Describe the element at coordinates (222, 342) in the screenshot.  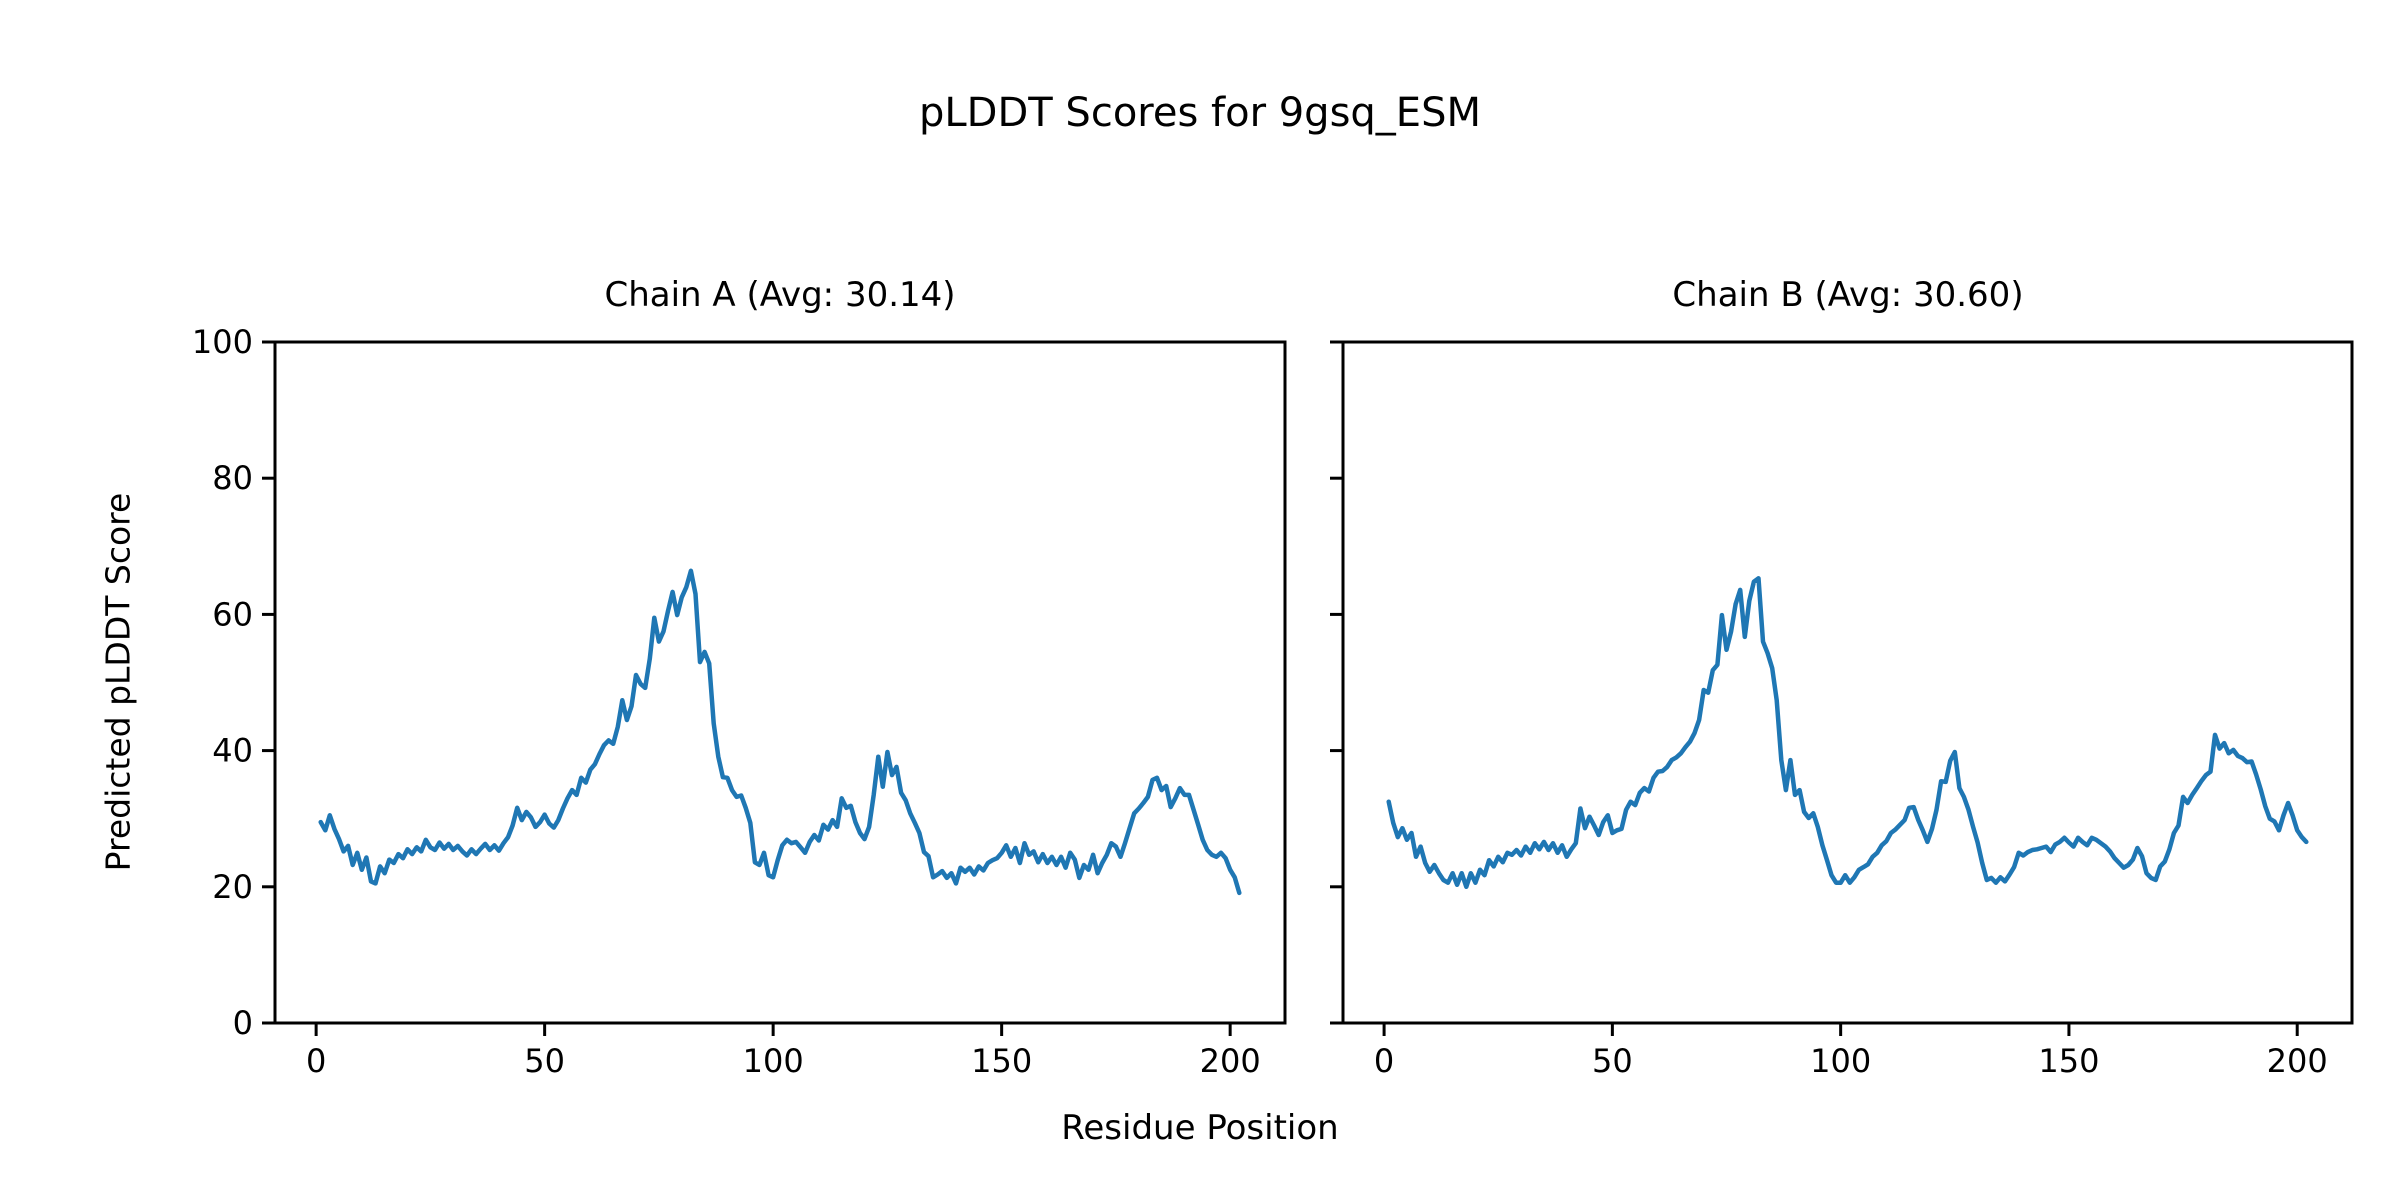
I see `y-tick-label: 100` at that location.